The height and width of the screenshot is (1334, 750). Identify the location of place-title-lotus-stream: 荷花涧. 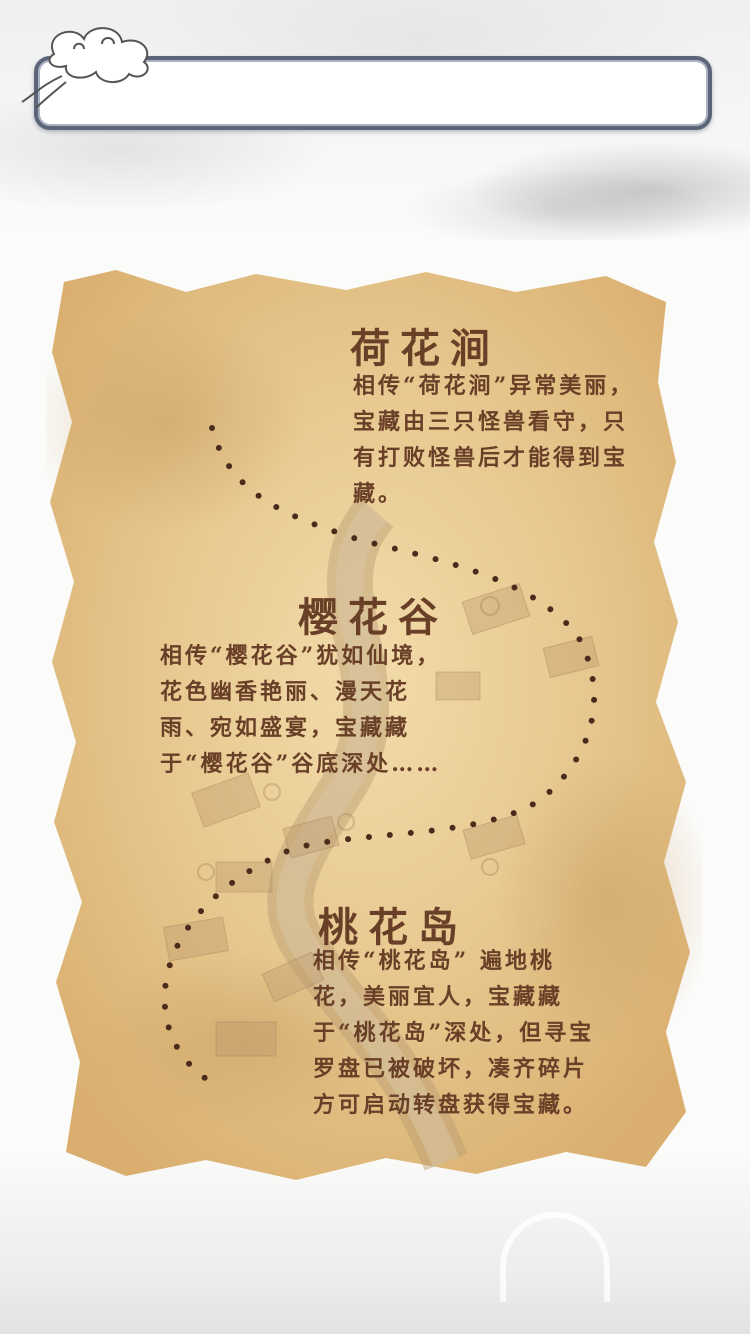
(425, 348).